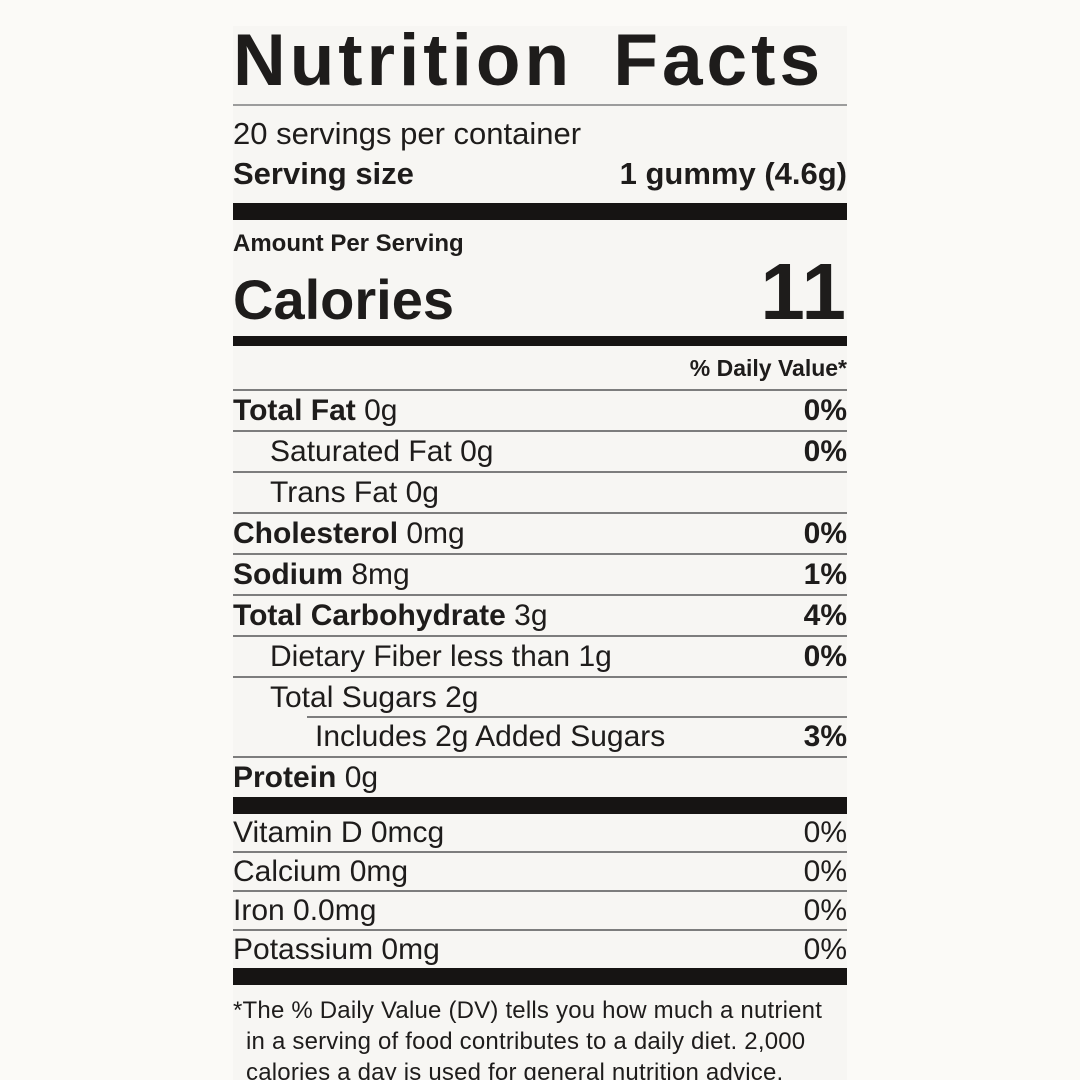 This screenshot has width=1080, height=1080. What do you see at coordinates (540, 532) in the screenshot?
I see `nutrient-row-cholesterol: Cholesterol 0mg 0%` at bounding box center [540, 532].